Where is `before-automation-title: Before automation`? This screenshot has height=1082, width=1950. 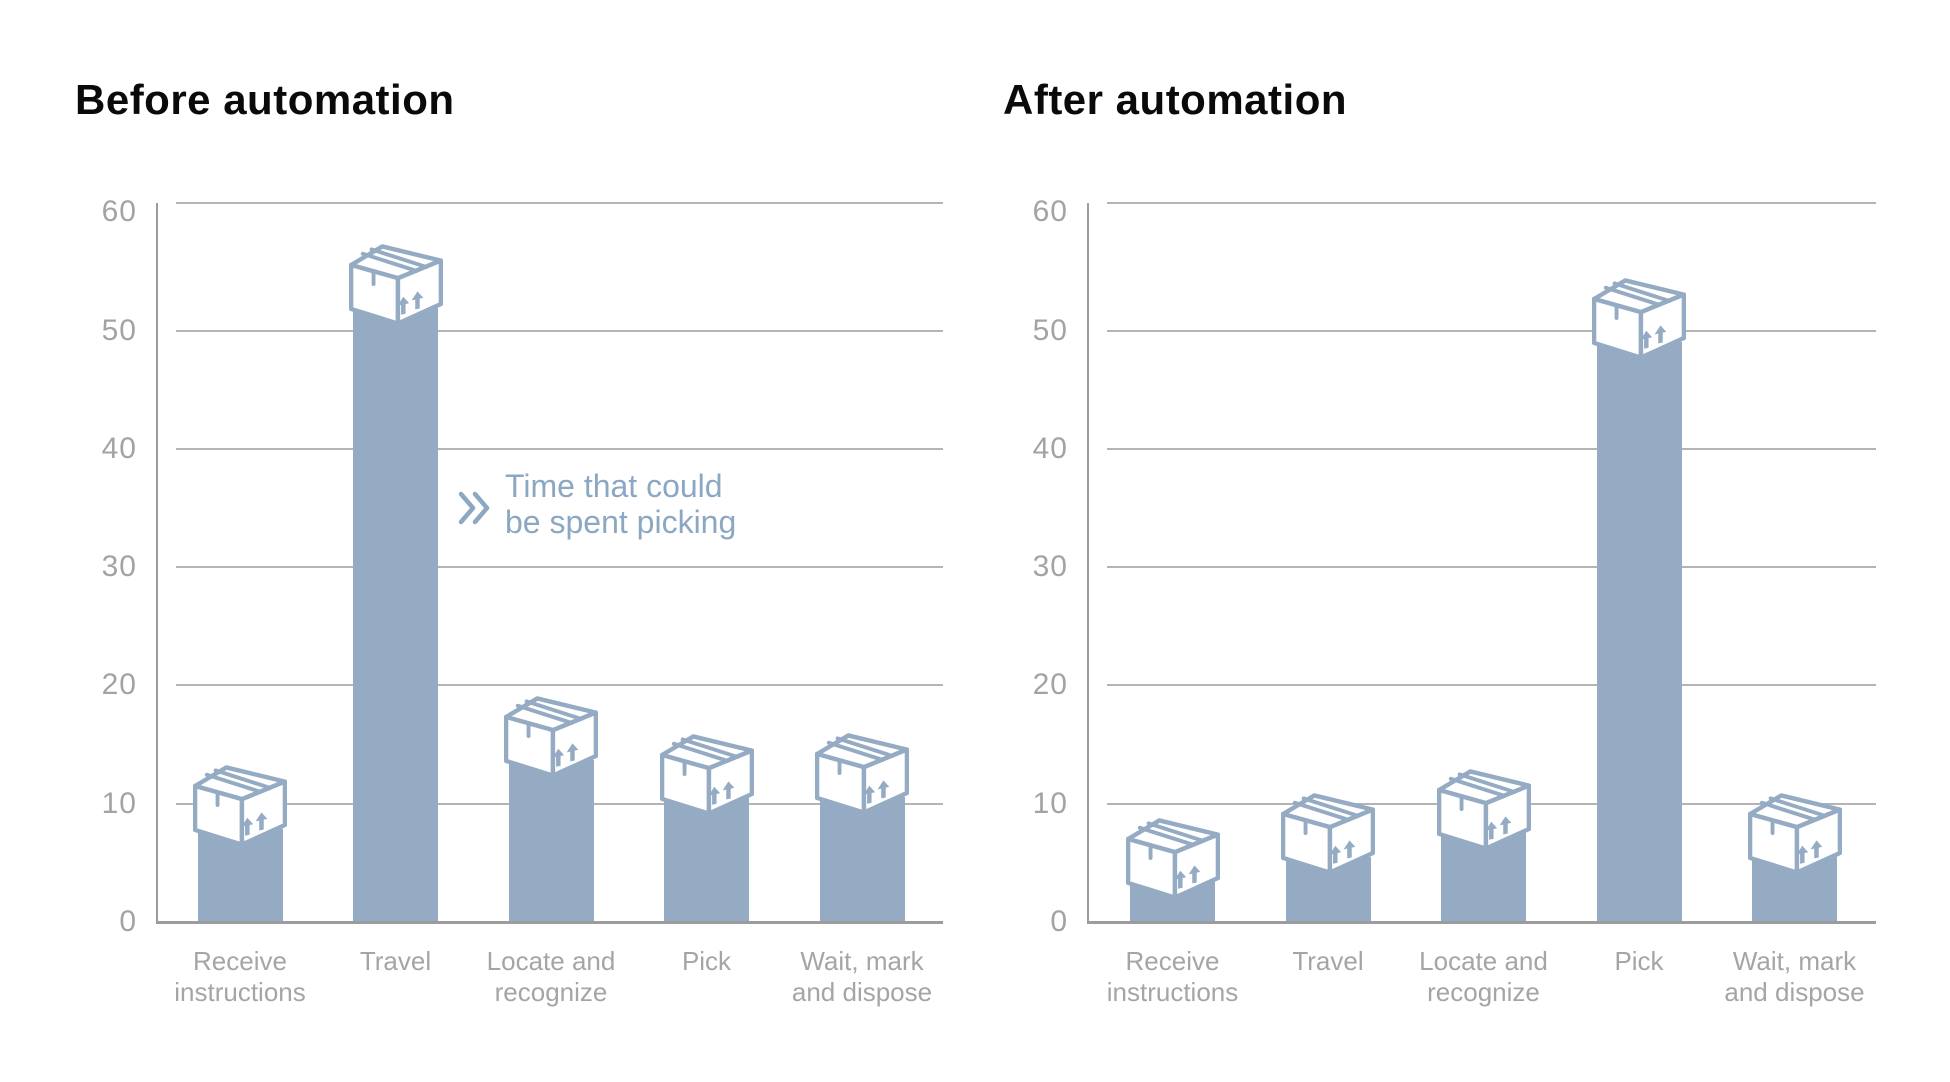
before-automation-title: Before automation is located at coordinates (265, 99).